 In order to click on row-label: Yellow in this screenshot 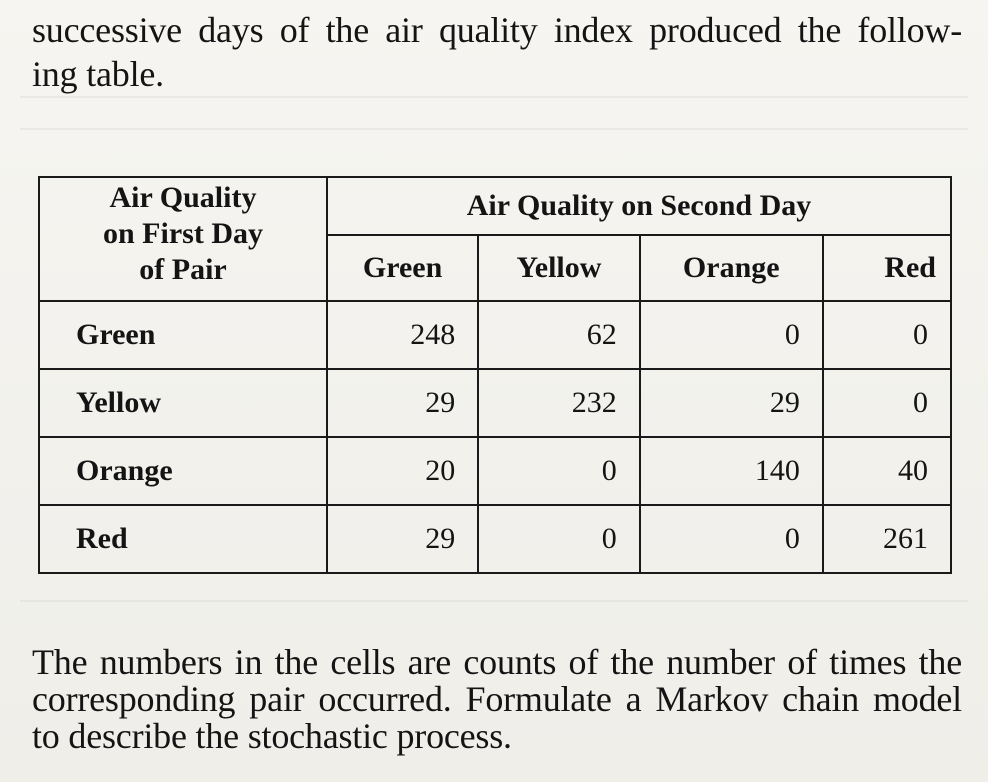, I will do `click(183, 403)`.